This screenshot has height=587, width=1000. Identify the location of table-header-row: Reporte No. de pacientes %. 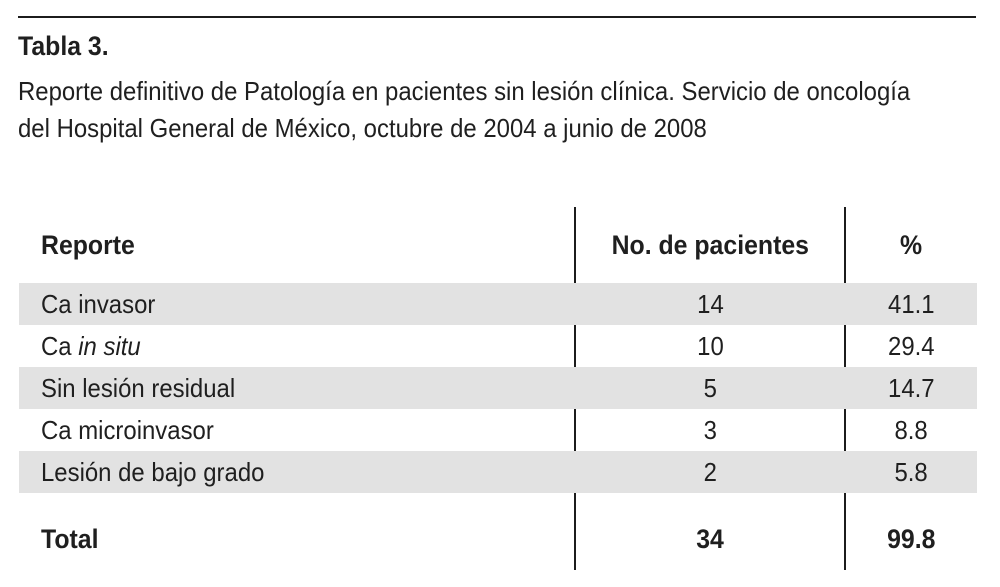
(498, 245).